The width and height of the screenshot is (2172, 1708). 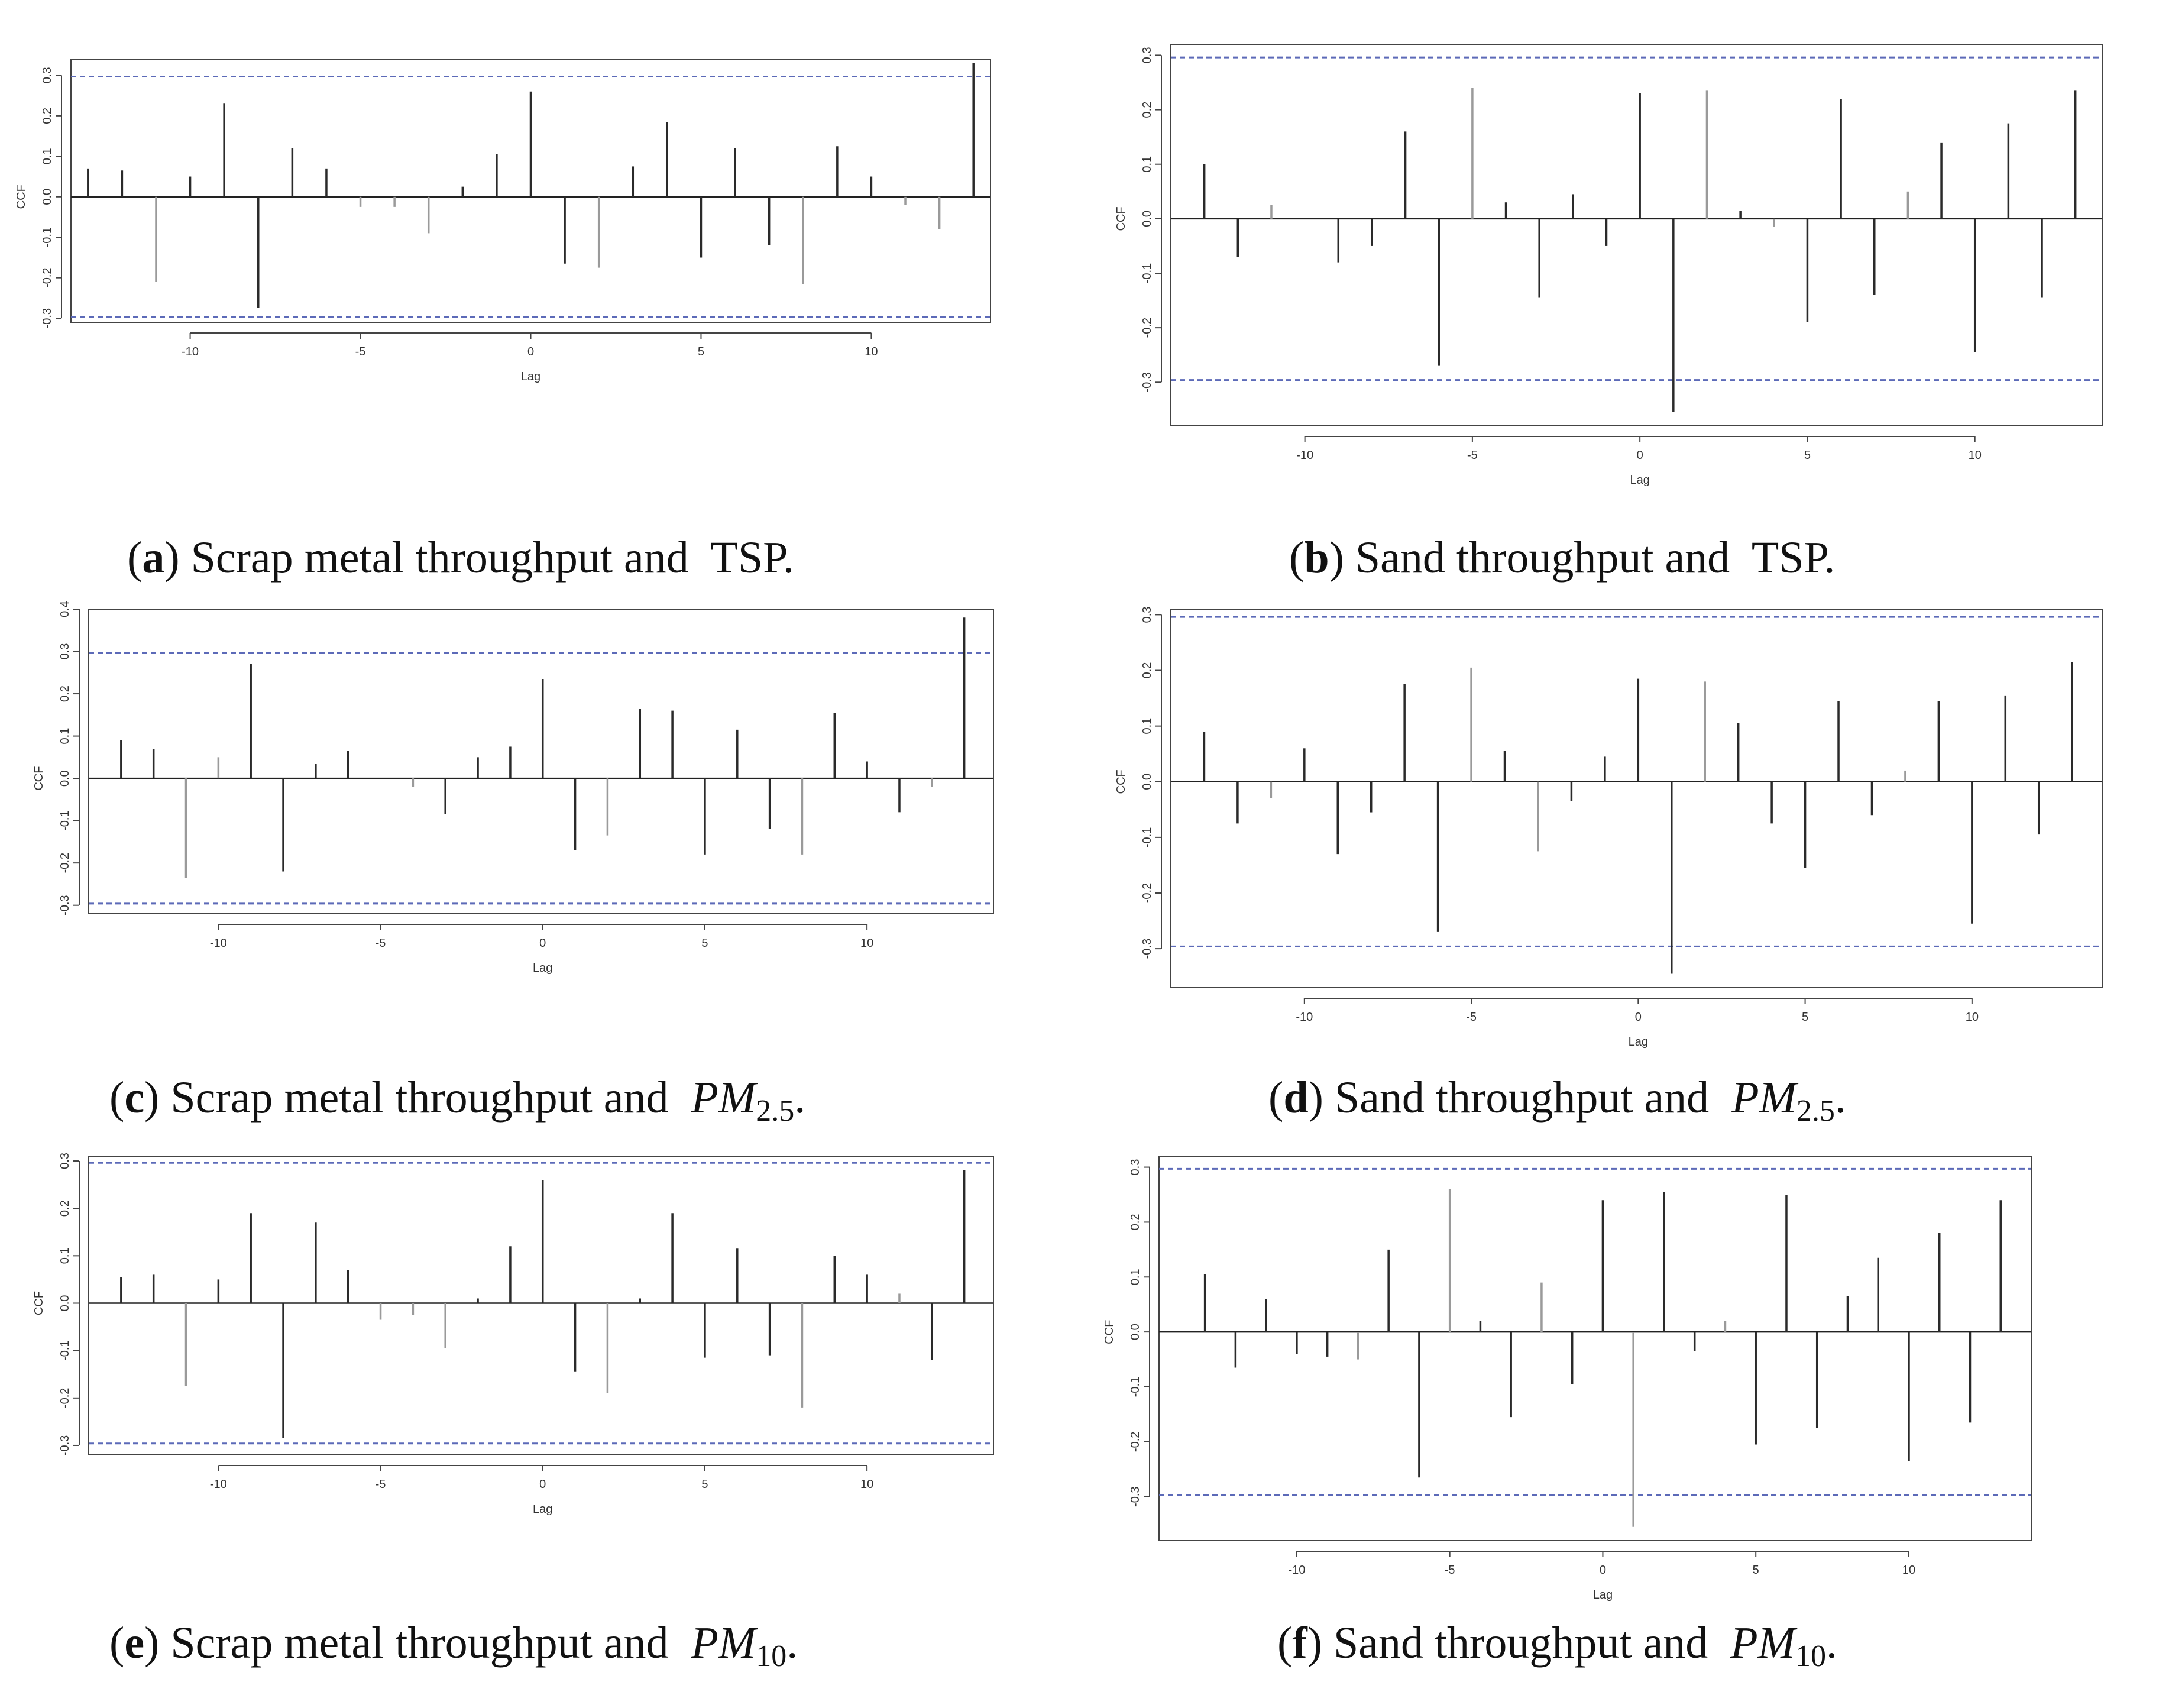 I want to click on ccf-chart-e: 0.3 0.2 0.1 0.0 -0.1 -0.2 -0.3 CCF -10 -5 0 5 10 Lag, so click(x=513, y=1335).